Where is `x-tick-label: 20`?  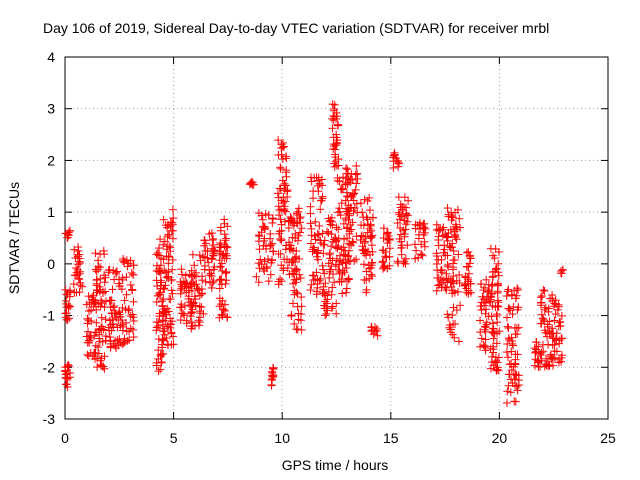 x-tick-label: 20 is located at coordinates (500, 438).